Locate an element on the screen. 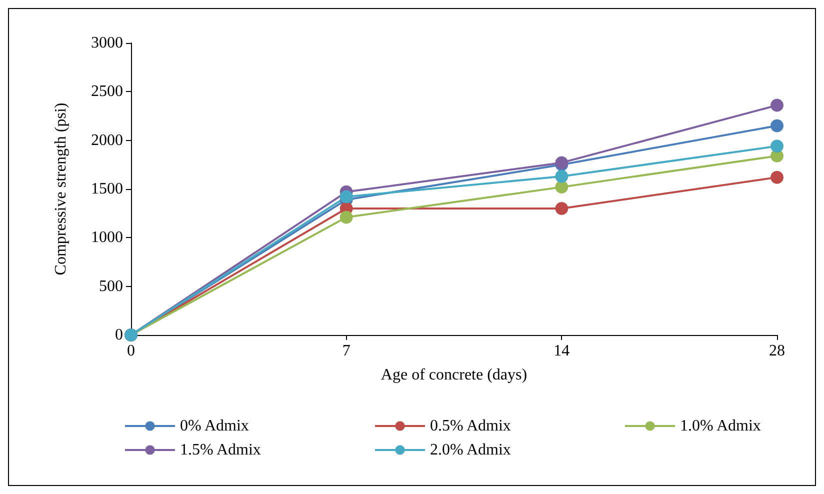 This screenshot has height=494, width=824. legend-label: 0% Admix is located at coordinates (214, 426).